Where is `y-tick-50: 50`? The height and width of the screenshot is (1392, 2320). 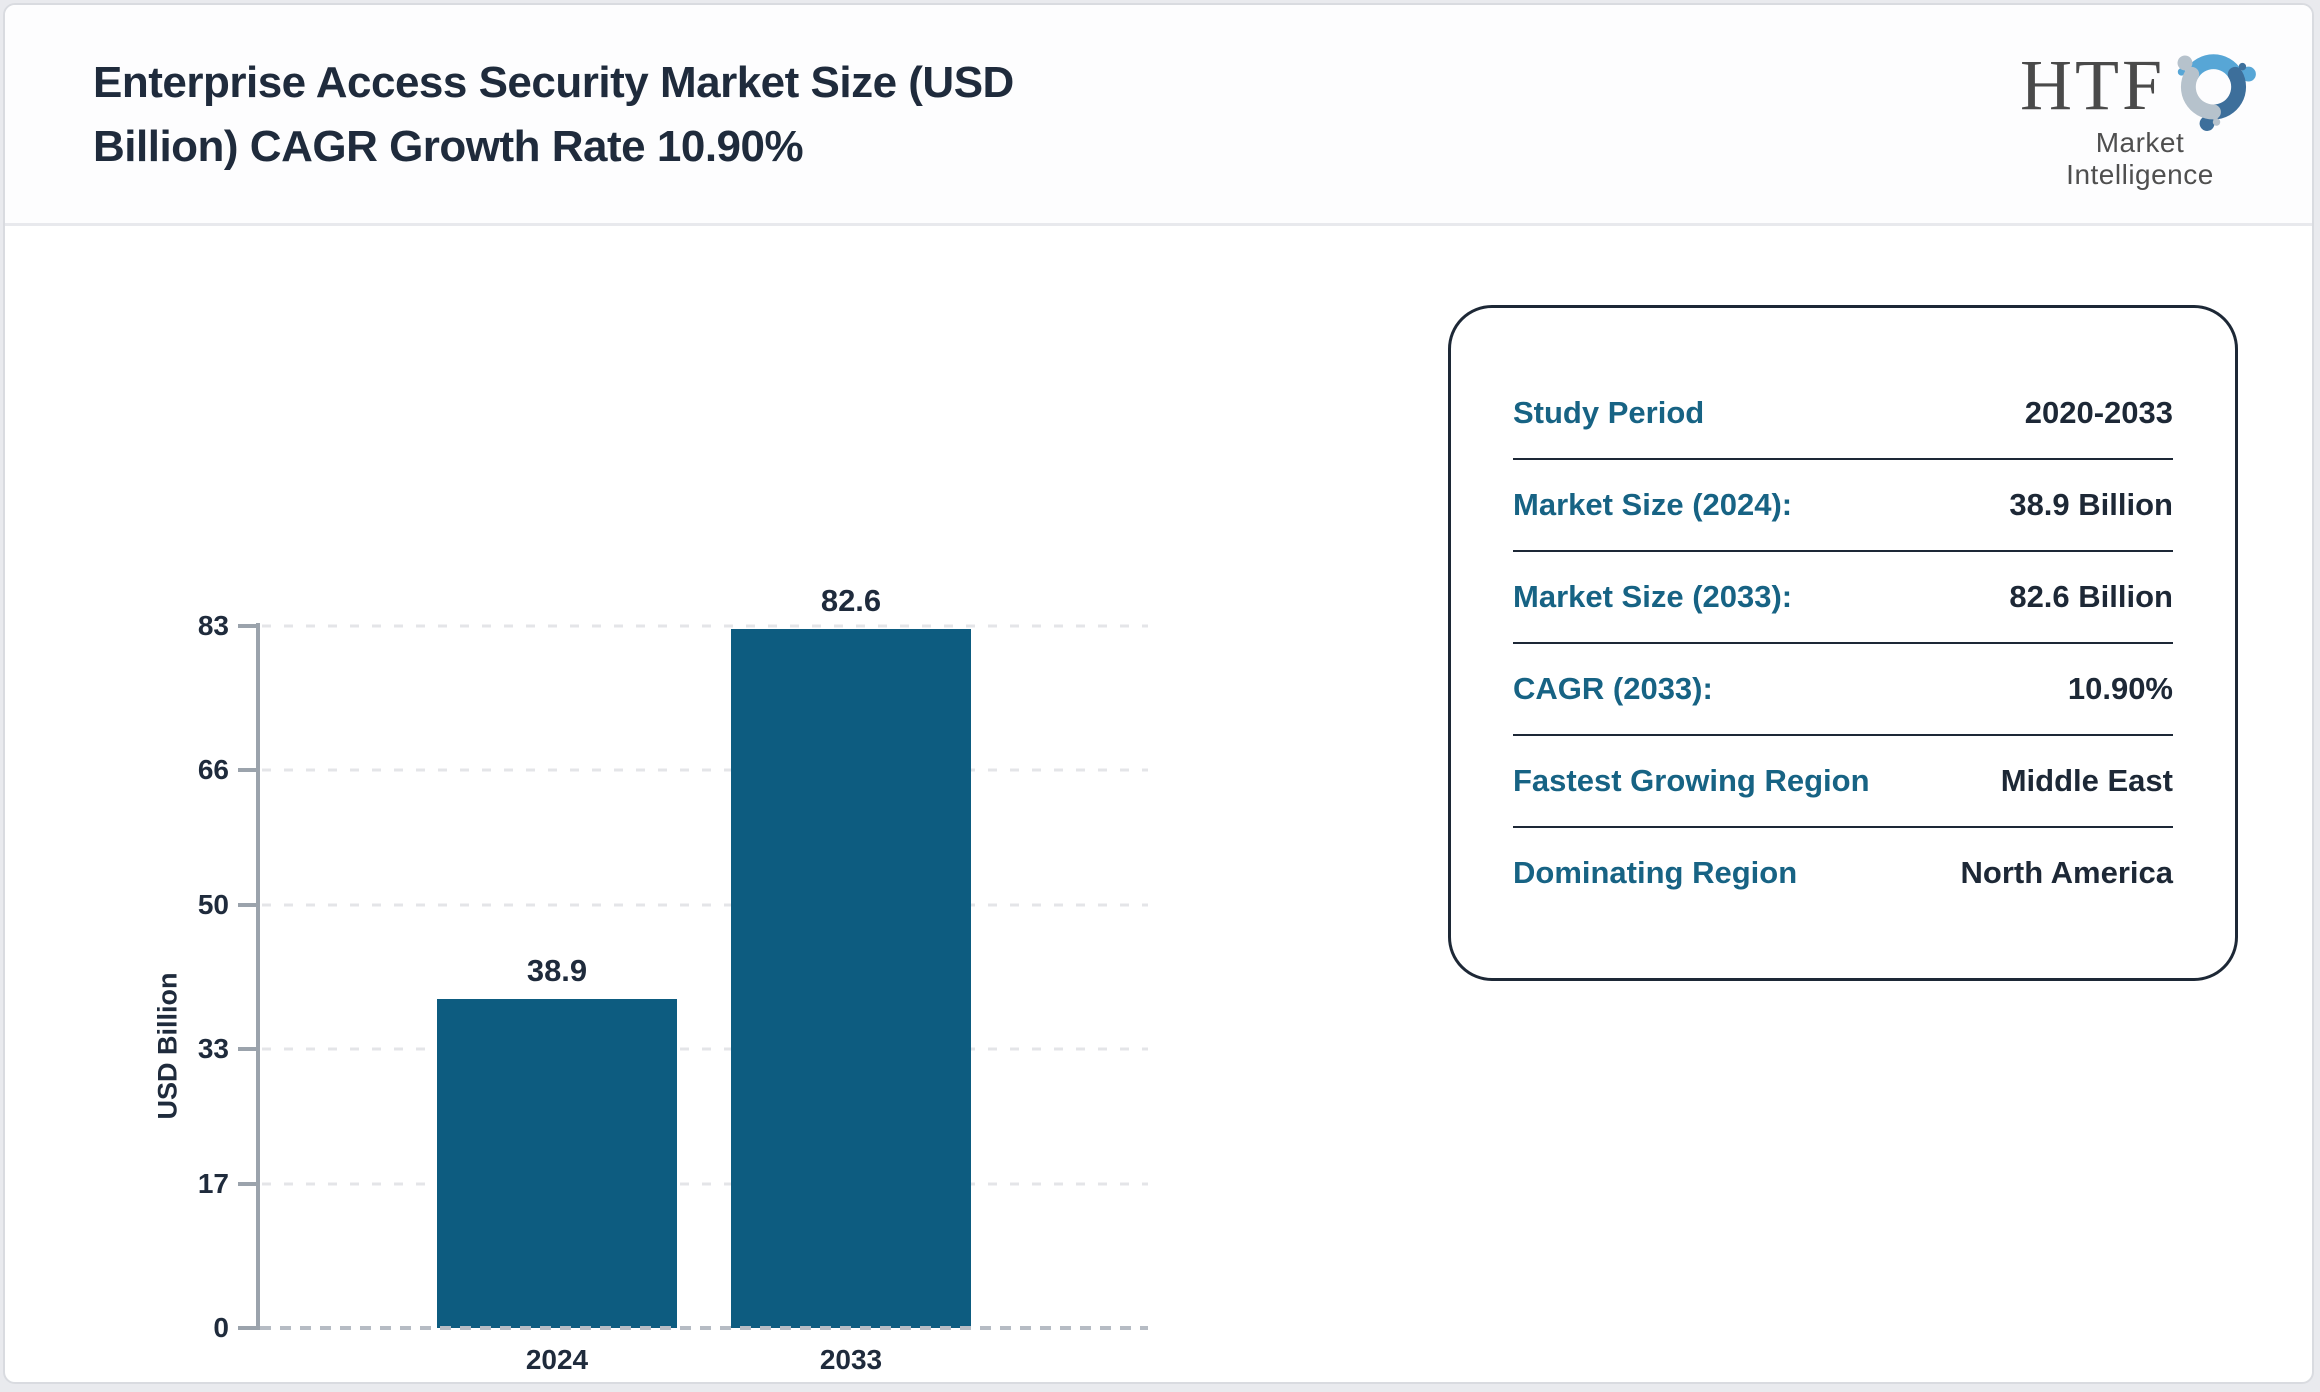 y-tick-50: 50 is located at coordinates (229, 905).